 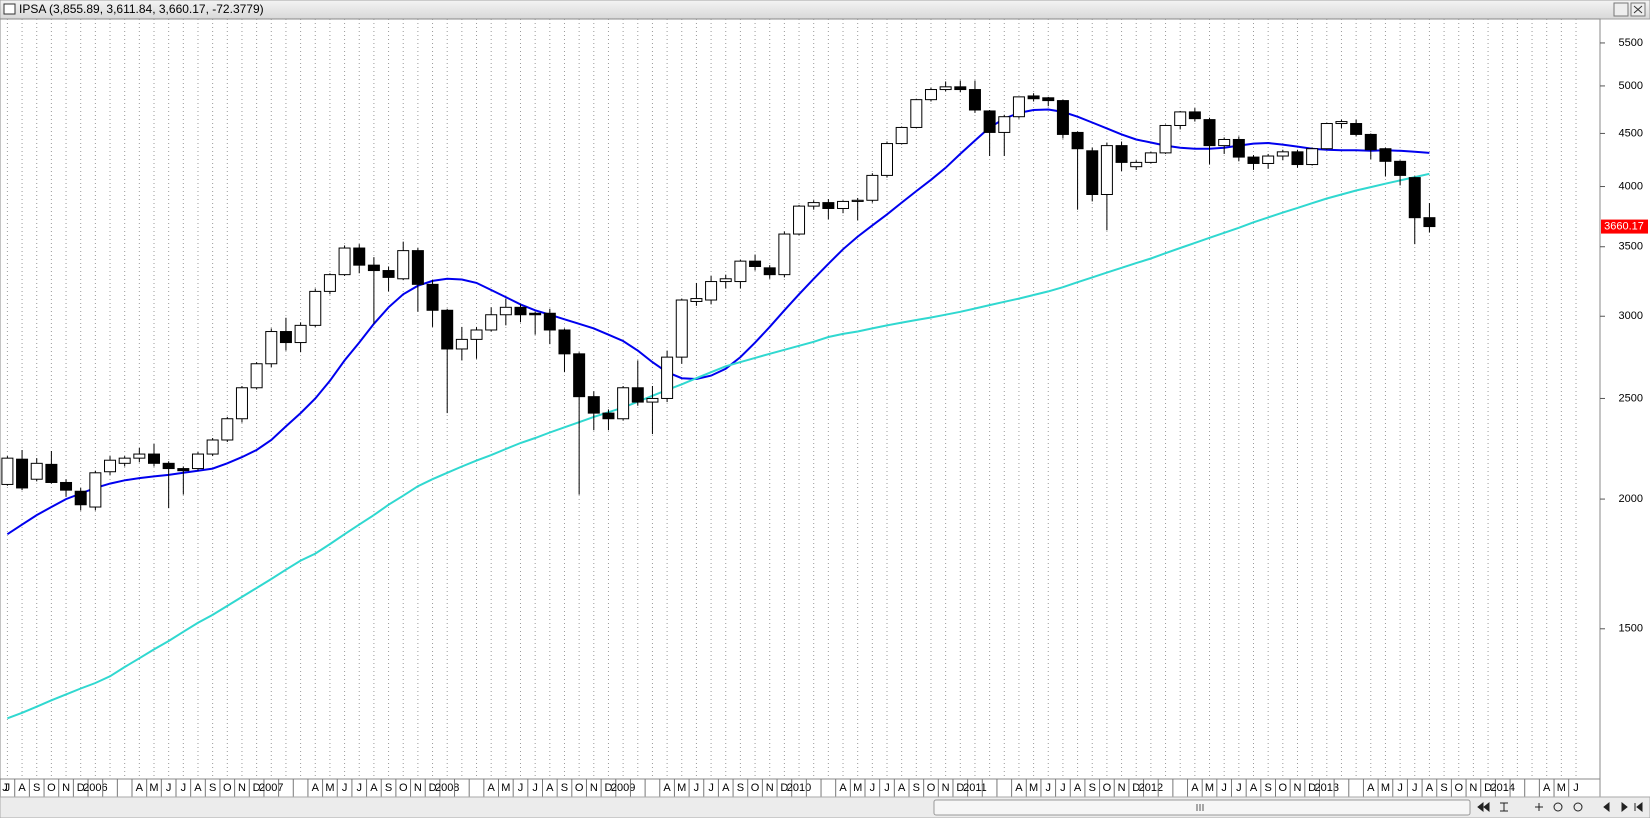 I want to click on scrollbar-thumb, so click(x=1202, y=807).